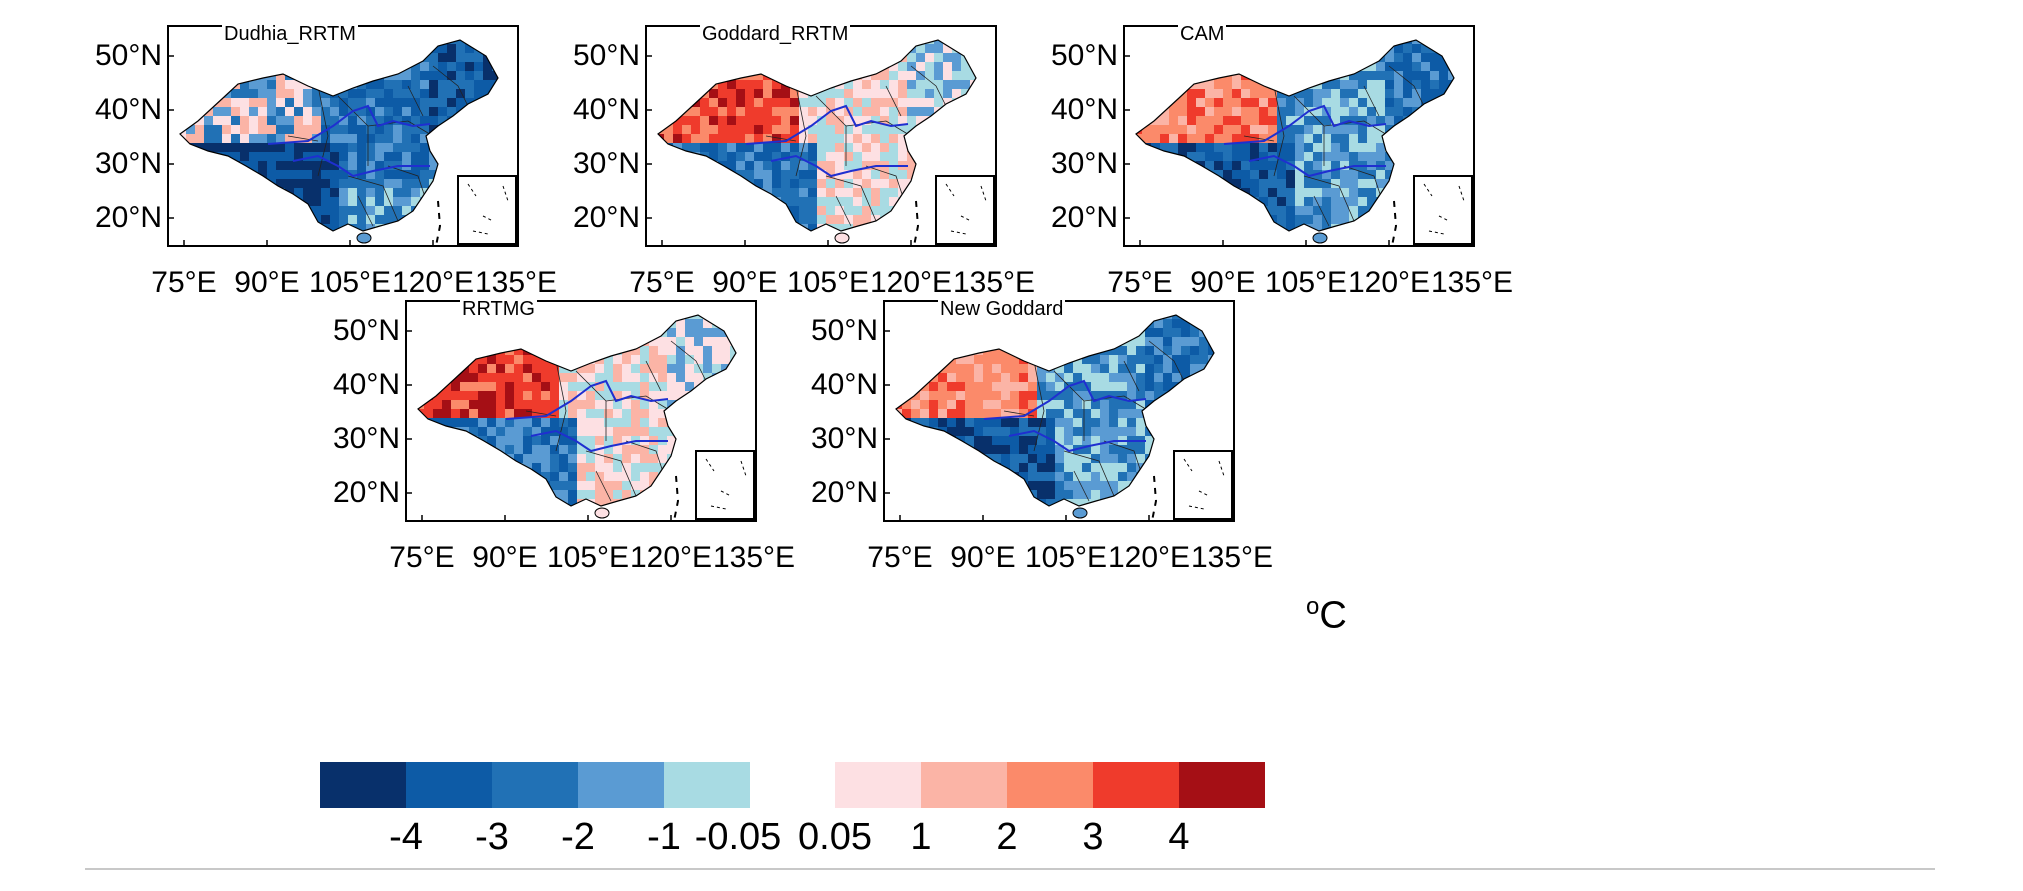 The image size is (2023, 891). Describe the element at coordinates (1202, 34) in the screenshot. I see `panel-title: CAM` at that location.